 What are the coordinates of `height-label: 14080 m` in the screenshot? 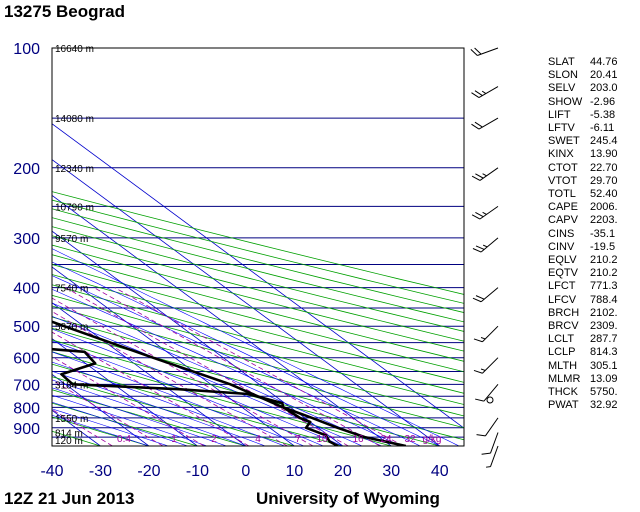 It's located at (74, 119).